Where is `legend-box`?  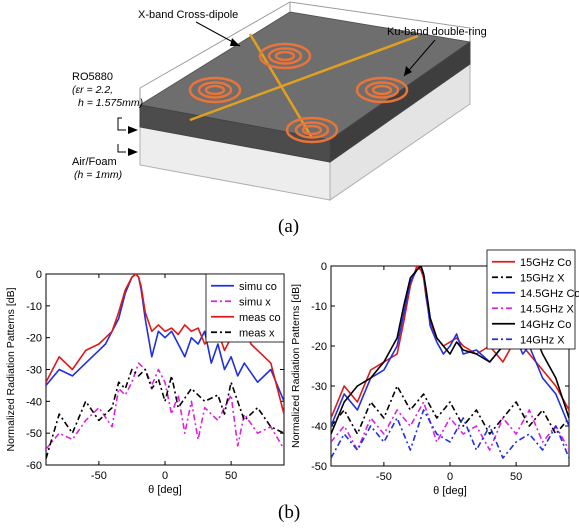
legend-box is located at coordinates (531, 299).